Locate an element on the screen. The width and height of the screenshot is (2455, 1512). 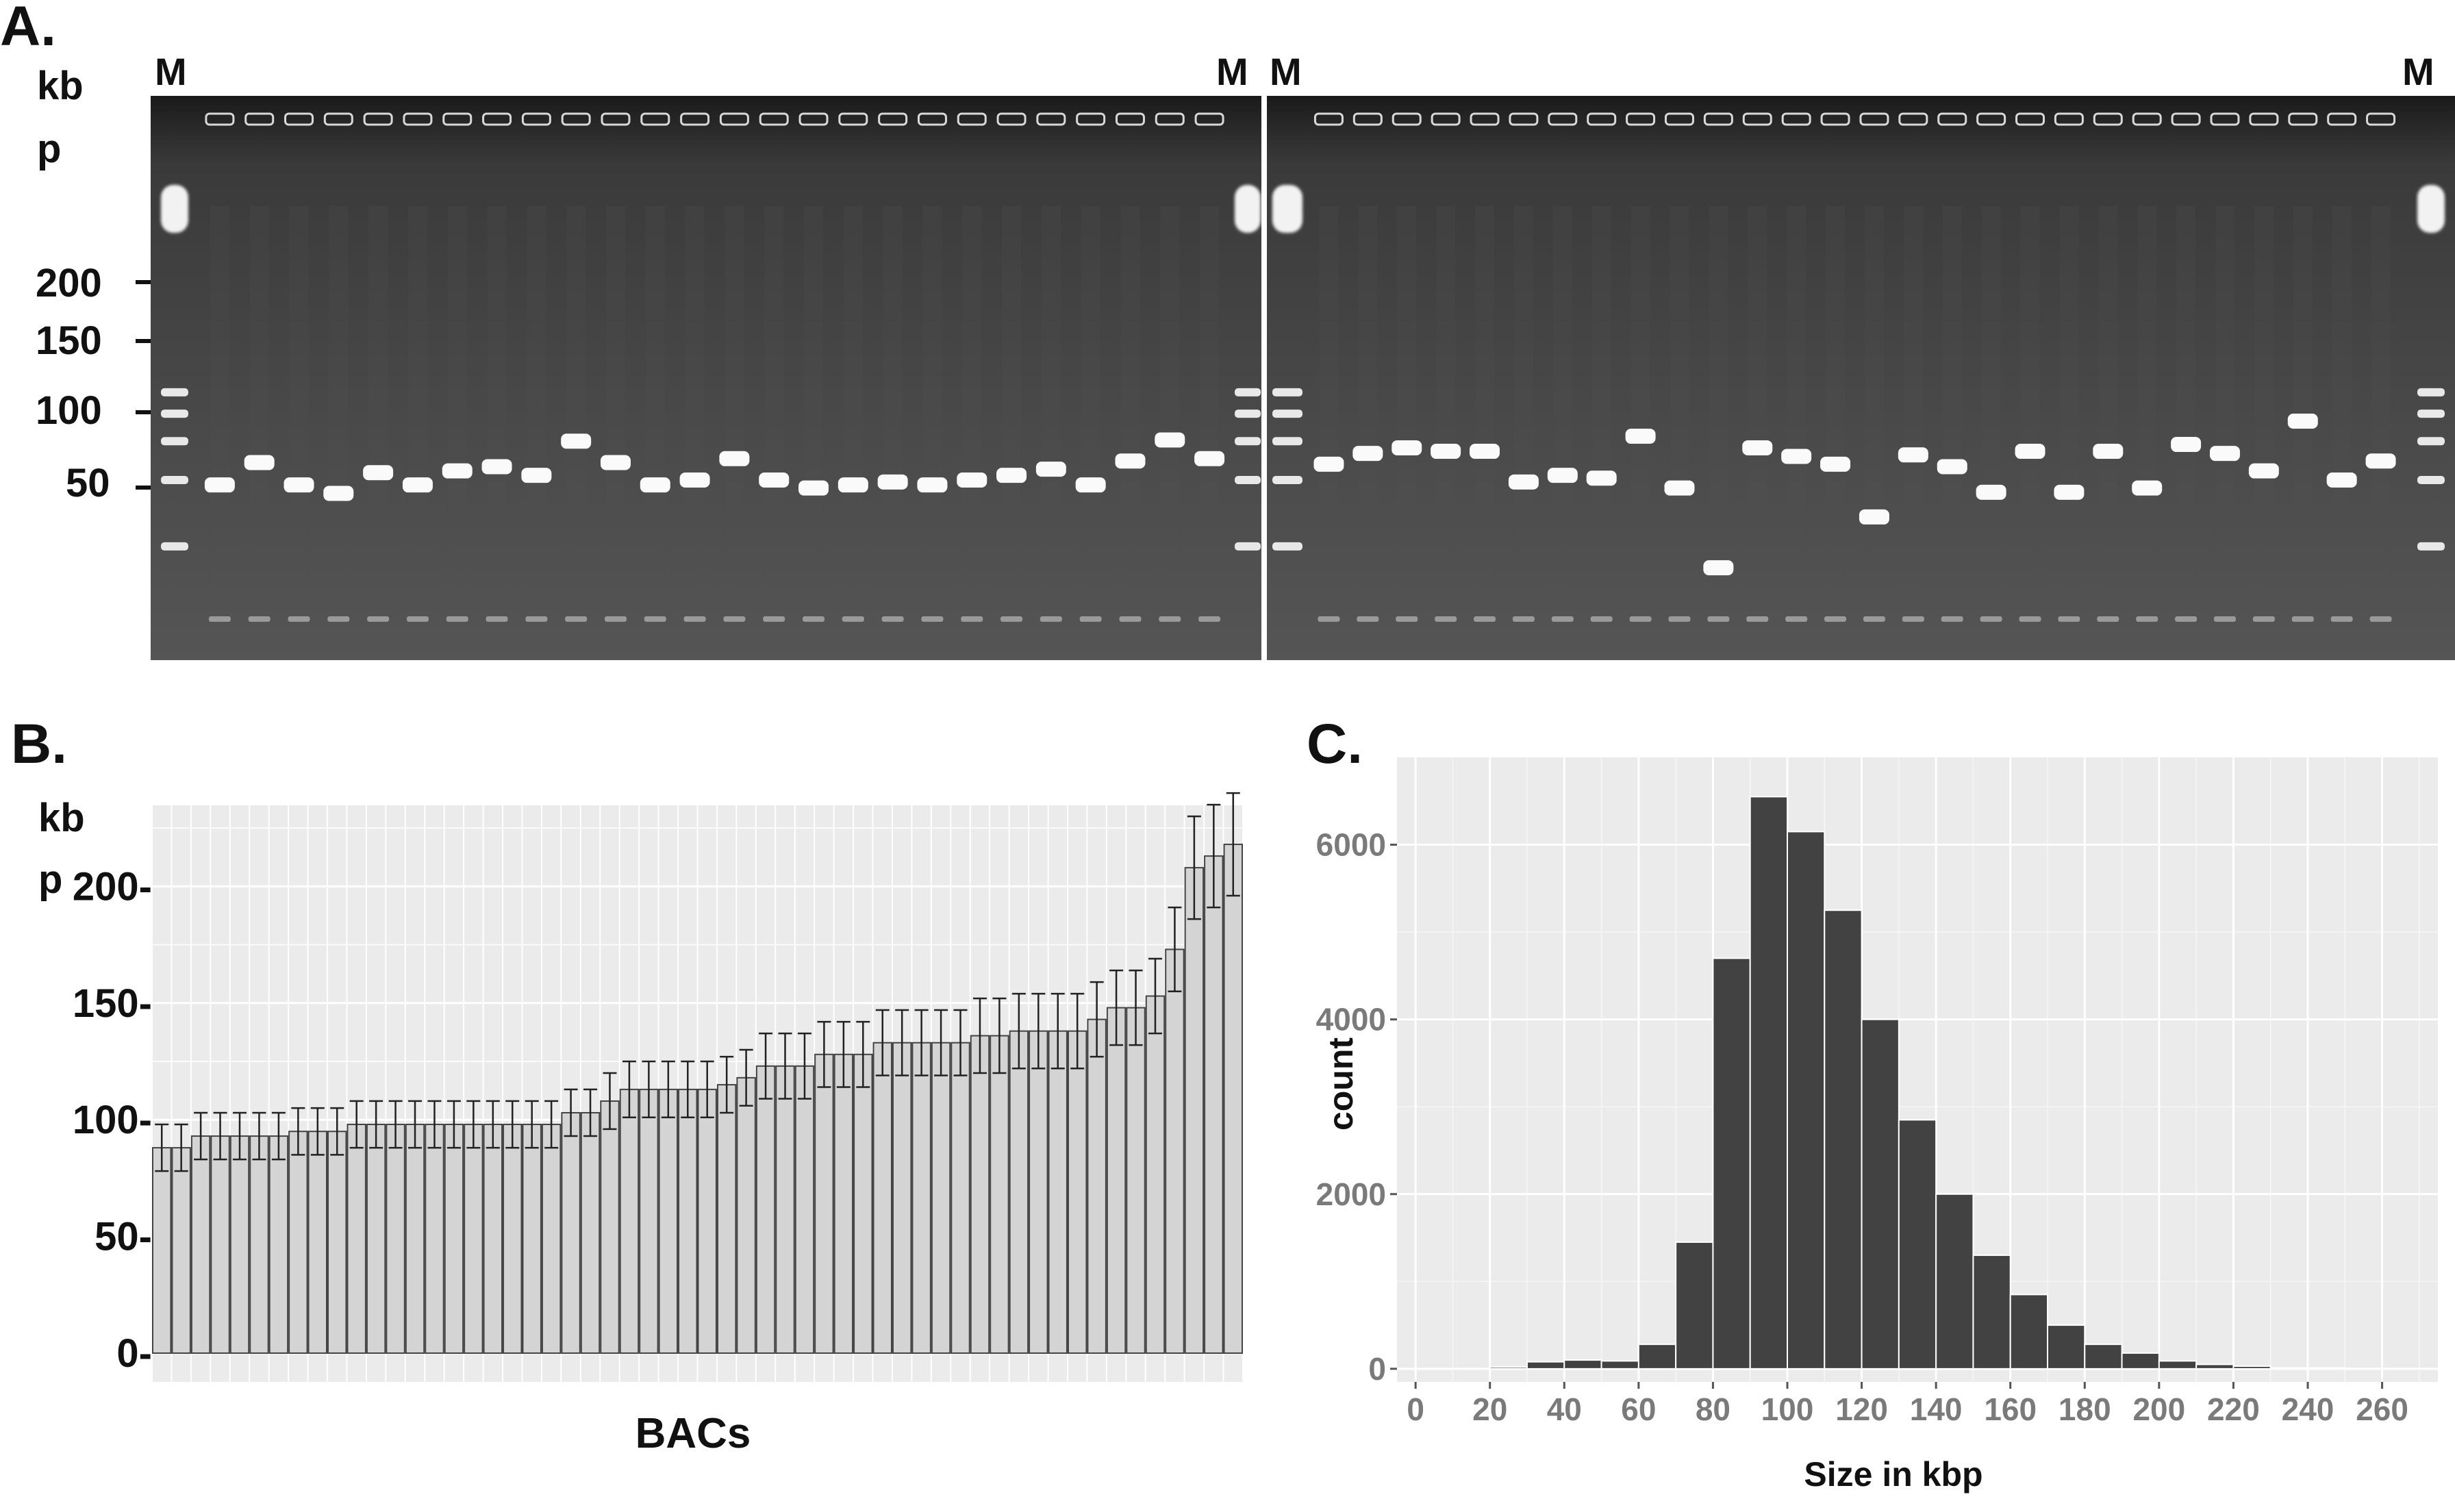
chart-c-ylabel: count is located at coordinates (1341, 1084).